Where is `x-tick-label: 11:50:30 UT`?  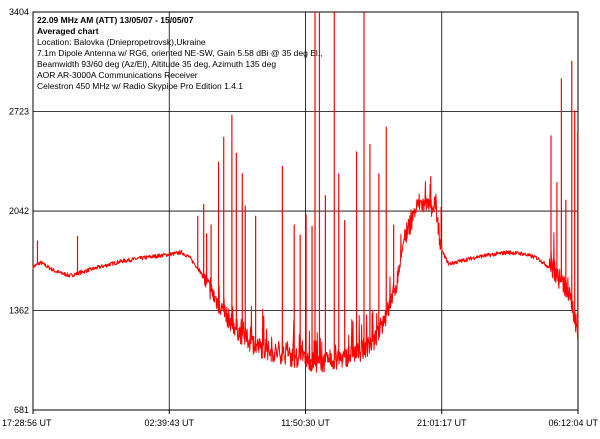
x-tick-label: 11:50:30 UT is located at coordinates (305, 423).